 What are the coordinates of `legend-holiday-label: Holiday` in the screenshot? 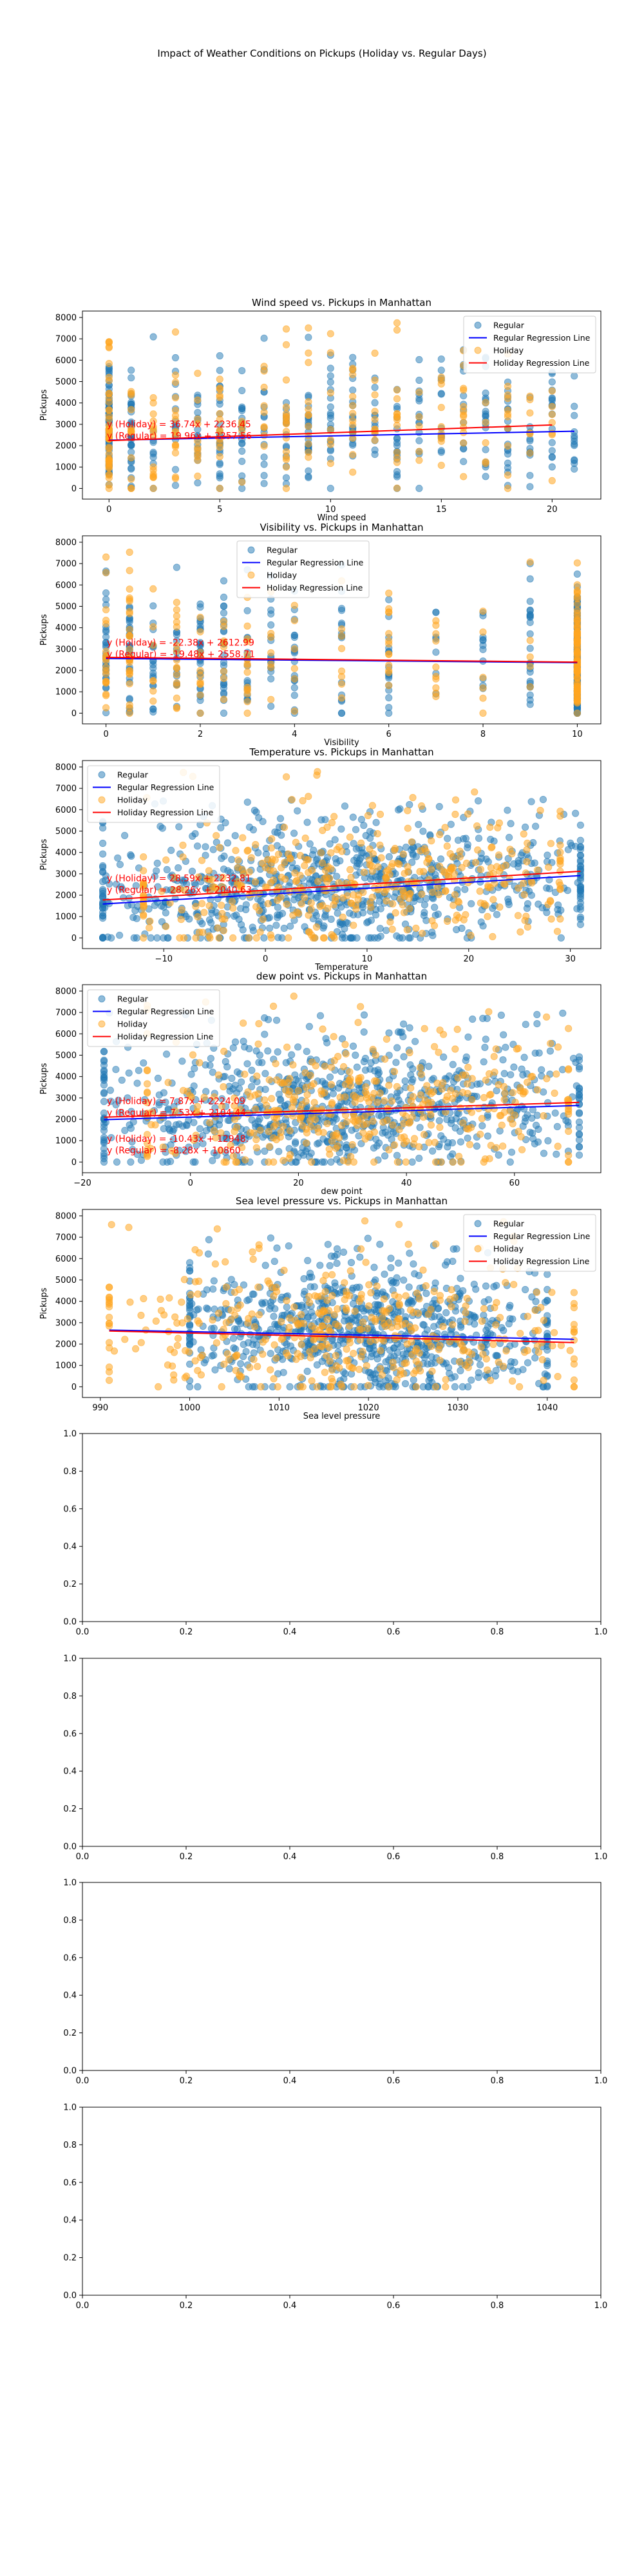 It's located at (282, 575).